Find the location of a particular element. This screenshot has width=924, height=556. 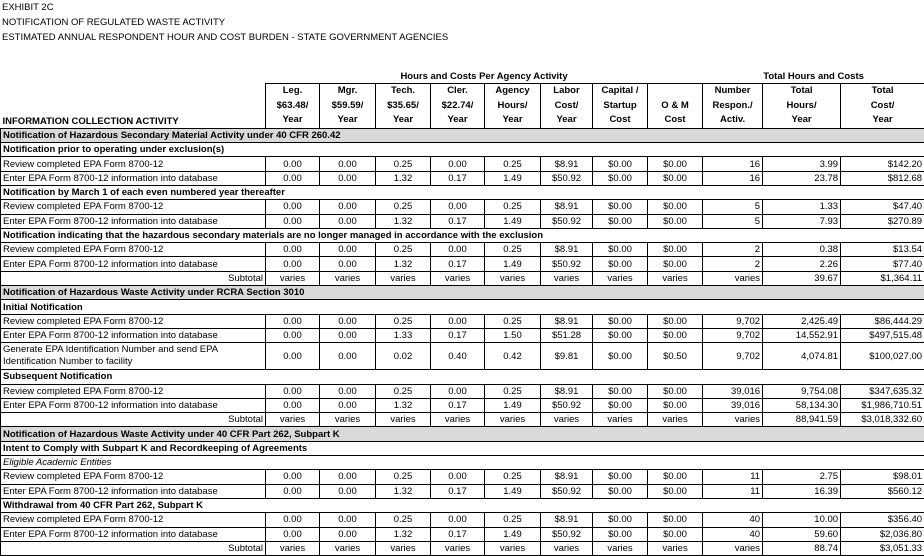

header-line: Agency is located at coordinates (512, 91).